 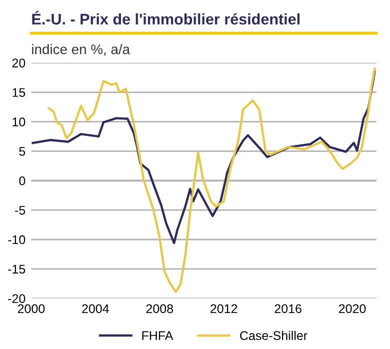 What do you see at coordinates (158, 335) in the screenshot?
I see `legend-label: FHFA` at bounding box center [158, 335].